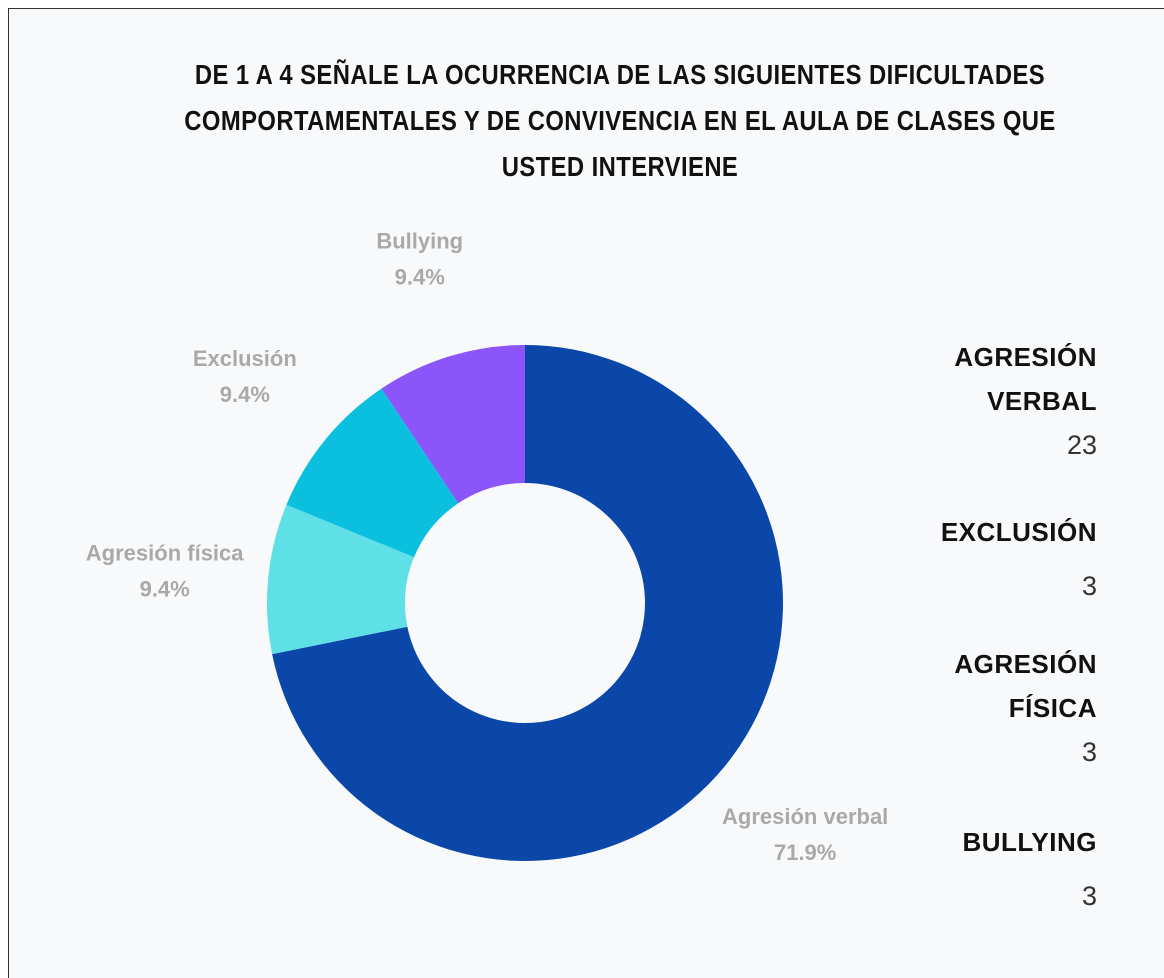  Describe the element at coordinates (987, 869) in the screenshot. I see `legend-item: BULLYING 3` at that location.